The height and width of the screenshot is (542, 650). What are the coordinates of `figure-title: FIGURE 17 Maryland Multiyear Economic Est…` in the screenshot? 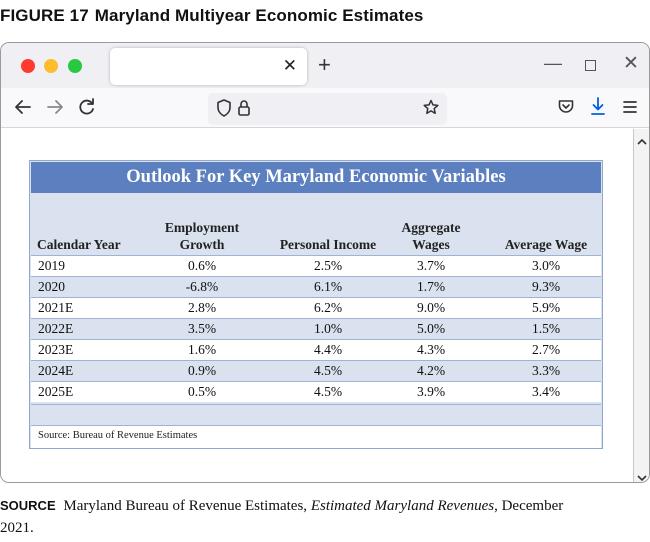 It's located at (211, 16).